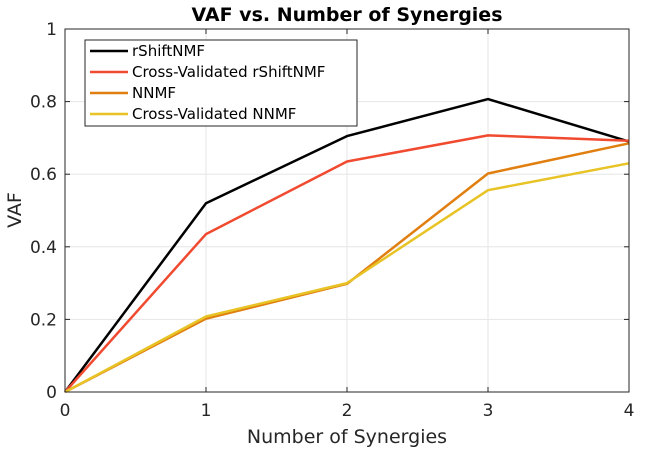  Describe the element at coordinates (488, 411) in the screenshot. I see `x-tick-label: 3` at that location.